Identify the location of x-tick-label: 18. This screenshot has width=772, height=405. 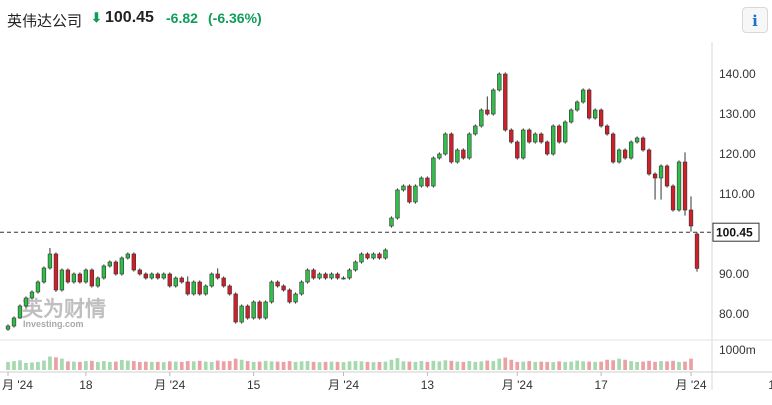
(86, 385).